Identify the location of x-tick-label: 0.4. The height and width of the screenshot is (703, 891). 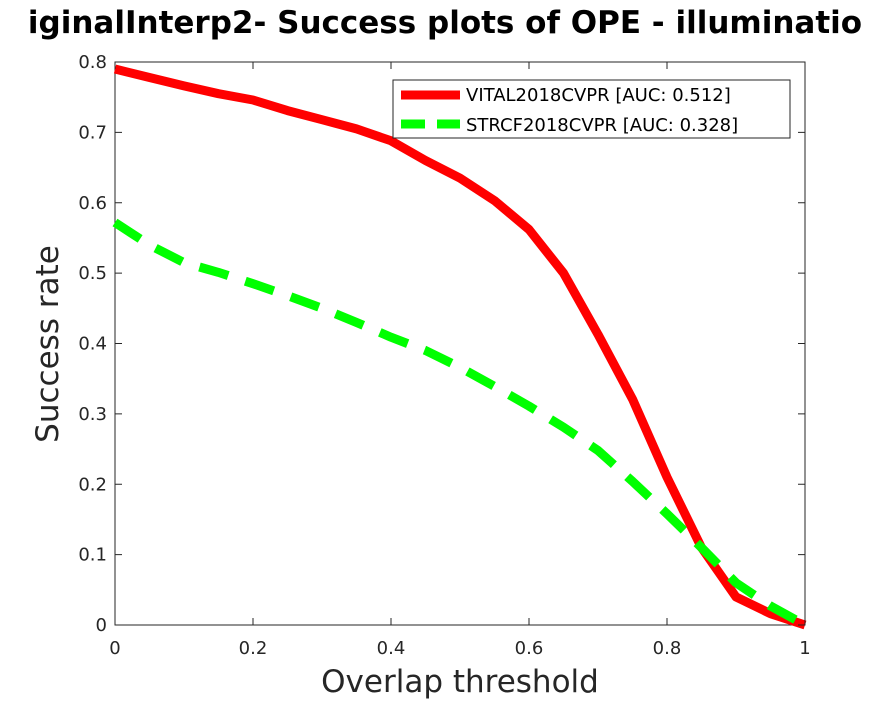
(391, 648).